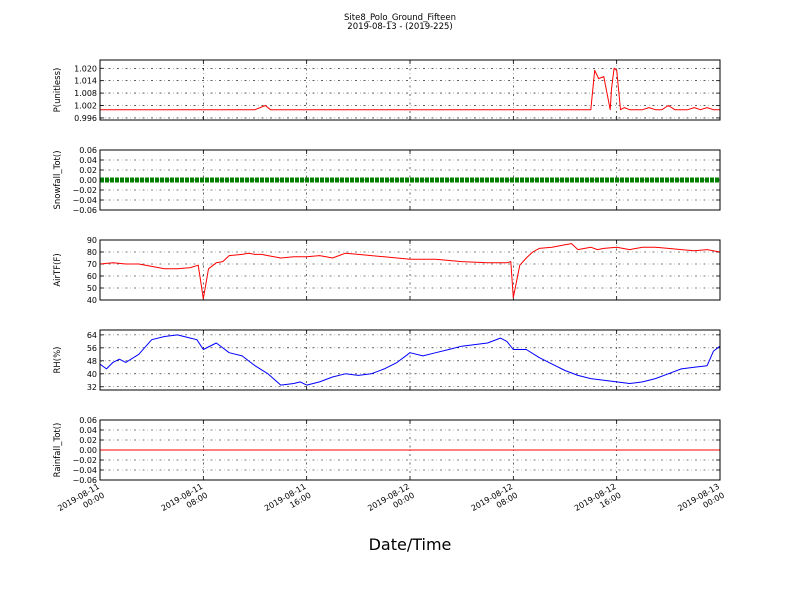 Image resolution: width=800 pixels, height=600 pixels. I want to click on chart-subtitle: 2019-08-13 - (2019-225), so click(399, 27).